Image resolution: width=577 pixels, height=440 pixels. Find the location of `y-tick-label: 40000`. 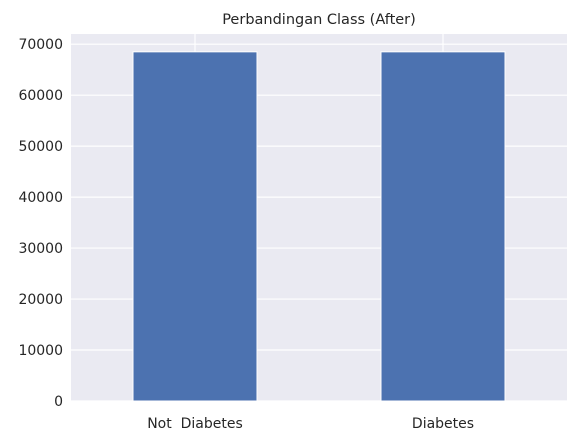

y-tick-label: 40000 is located at coordinates (40, 198).